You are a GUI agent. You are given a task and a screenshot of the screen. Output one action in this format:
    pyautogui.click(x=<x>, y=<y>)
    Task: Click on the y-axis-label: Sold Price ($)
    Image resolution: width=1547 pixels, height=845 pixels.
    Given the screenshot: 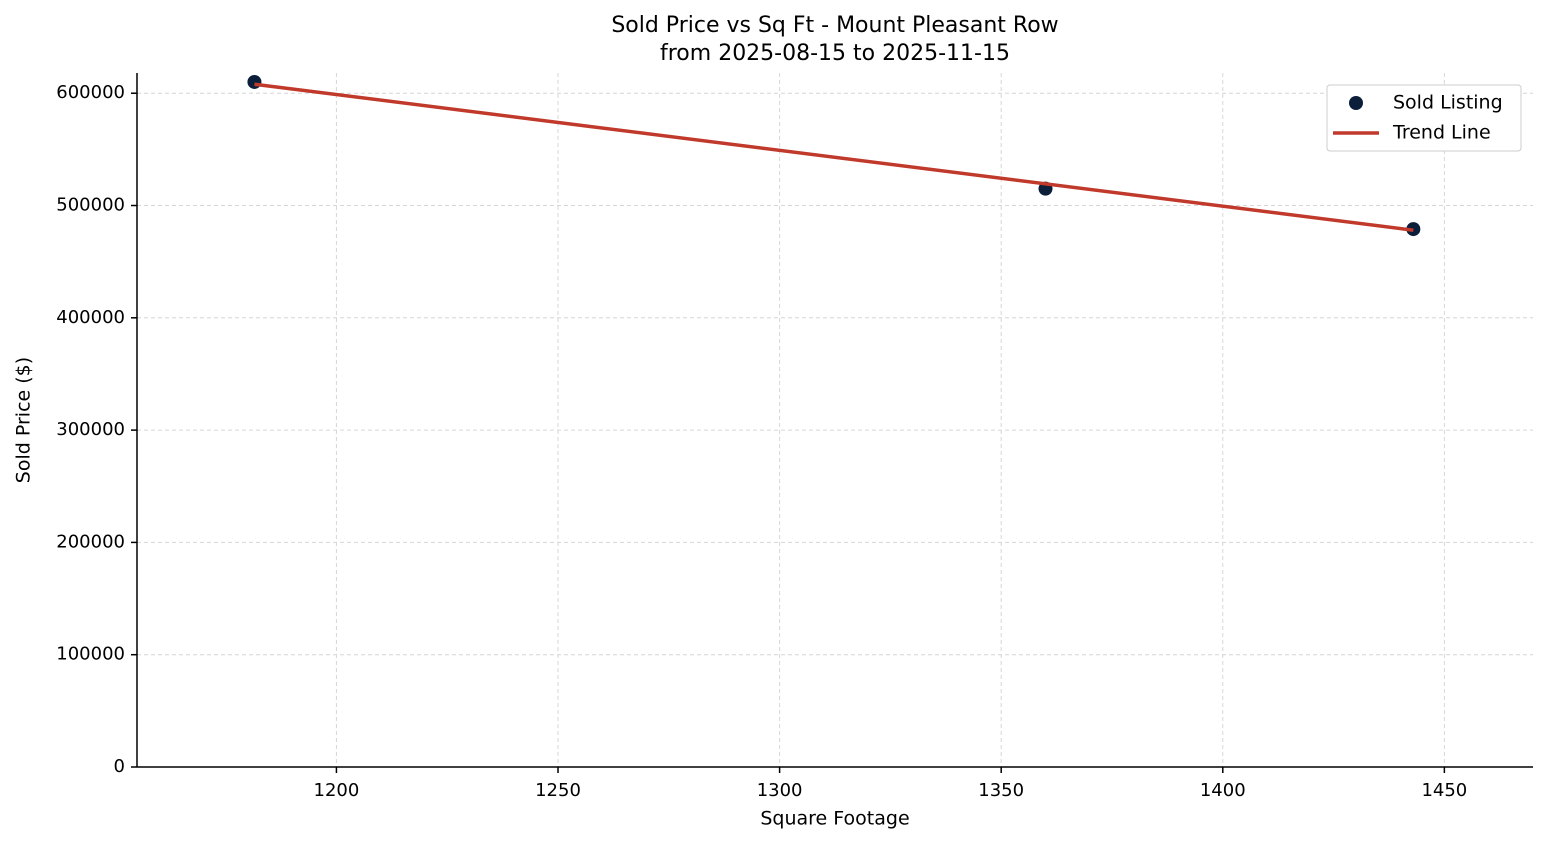 What is the action you would take?
    pyautogui.click(x=24, y=420)
    